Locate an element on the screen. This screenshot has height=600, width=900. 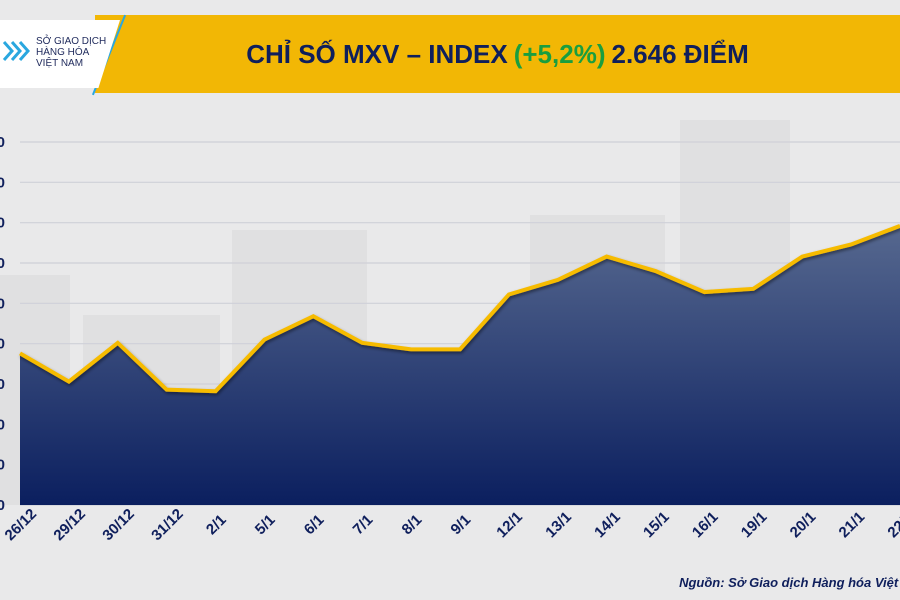
y-tick-label: 2350 is located at coordinates (2, 465).